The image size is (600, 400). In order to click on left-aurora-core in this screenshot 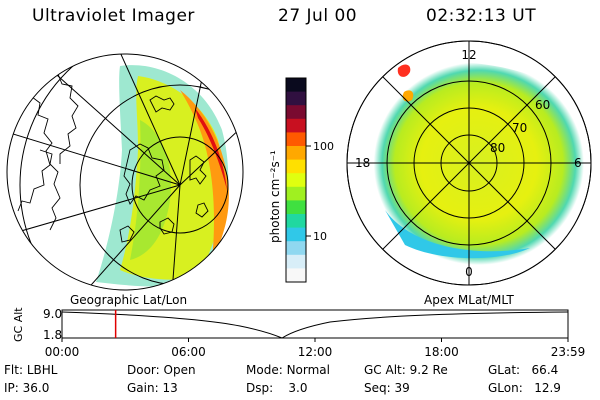, I will do `click(211, 149)`.